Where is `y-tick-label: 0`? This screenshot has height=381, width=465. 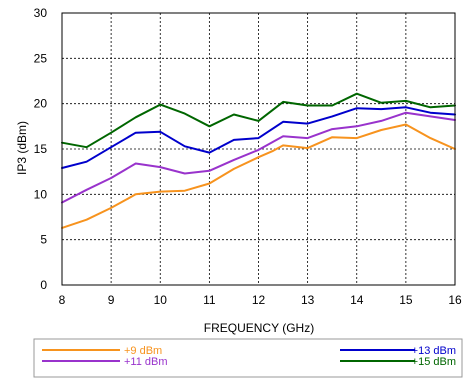
y-tick-label: 0 is located at coordinates (43, 285).